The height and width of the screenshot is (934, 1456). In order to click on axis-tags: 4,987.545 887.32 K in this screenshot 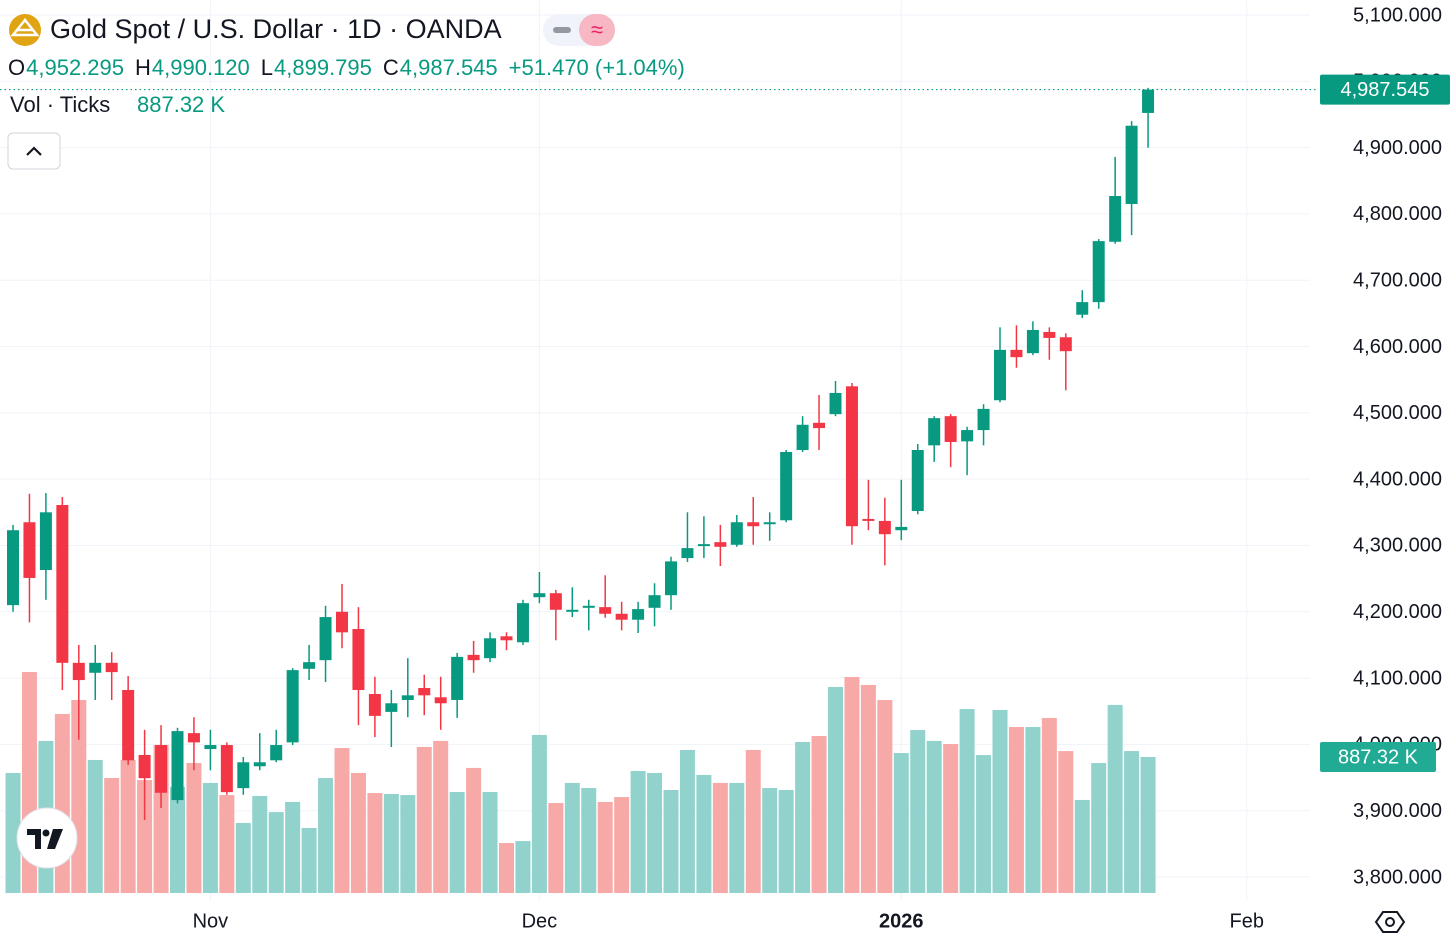, I will do `click(1385, 423)`.